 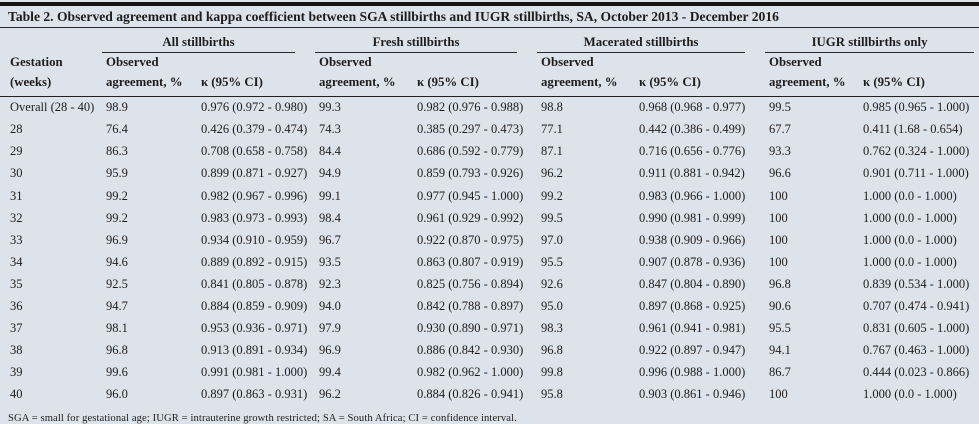 I want to click on observed-agreement-all-cell: 98.1, so click(x=117, y=328).